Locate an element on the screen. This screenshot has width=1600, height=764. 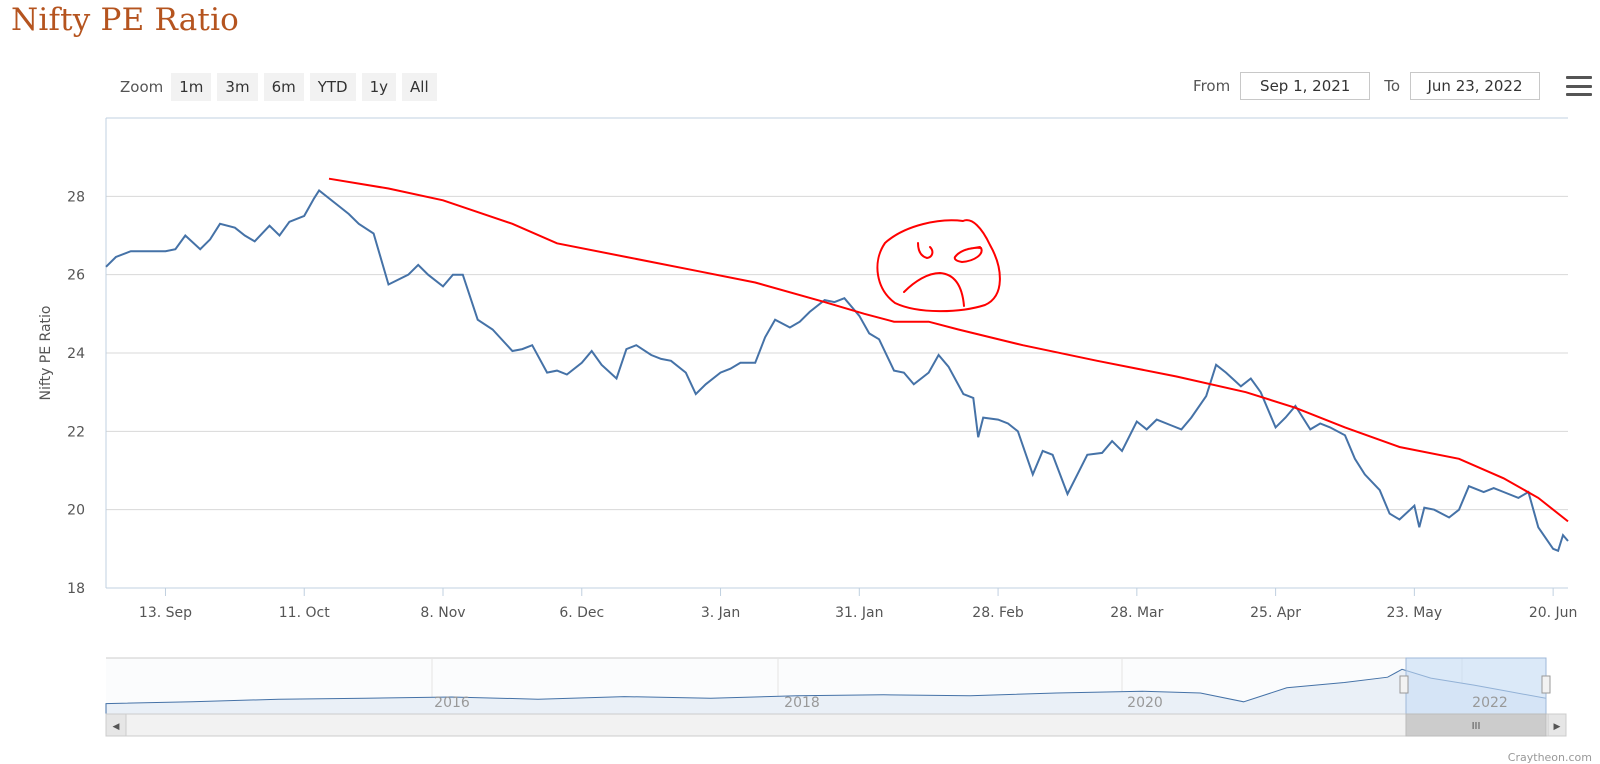
hamburger-menu-icon is located at coordinates (1579, 86).